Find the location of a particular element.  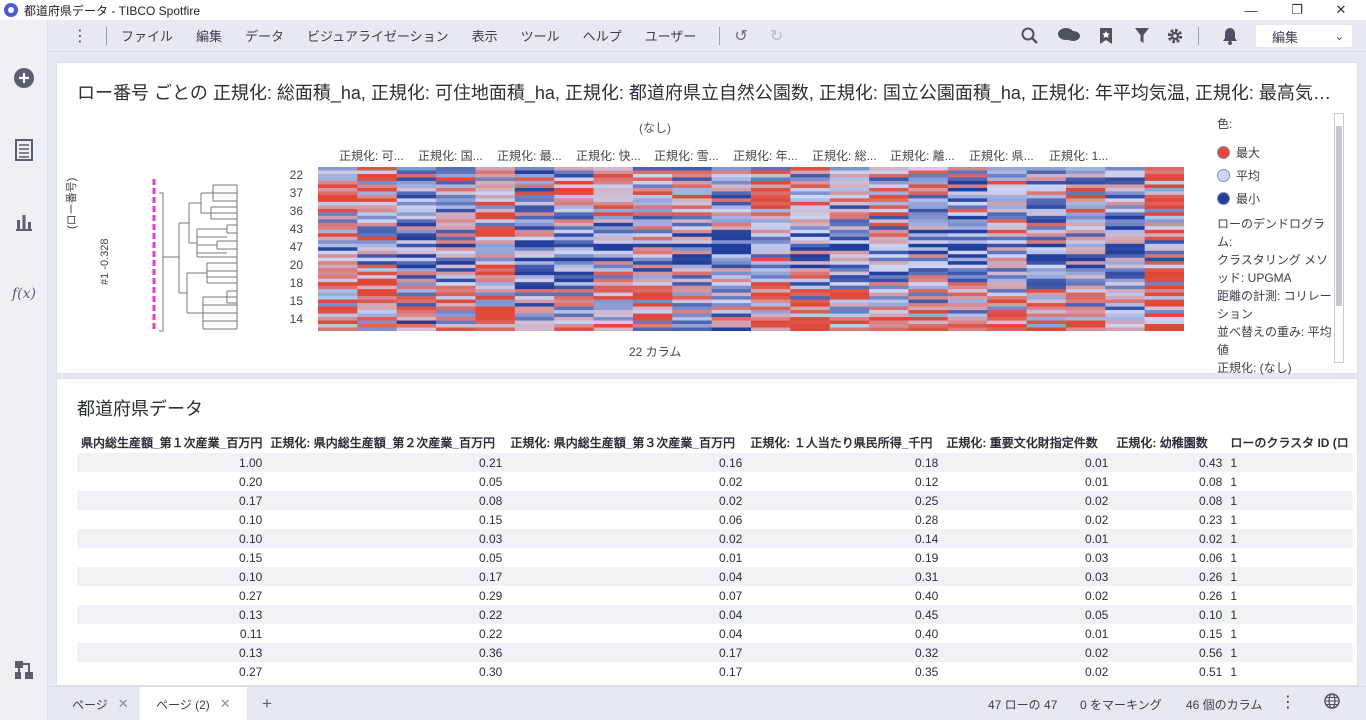

table-row: 0.20 0.05 0.02 0.12 0.01 0.08 1 is located at coordinates (715, 481).